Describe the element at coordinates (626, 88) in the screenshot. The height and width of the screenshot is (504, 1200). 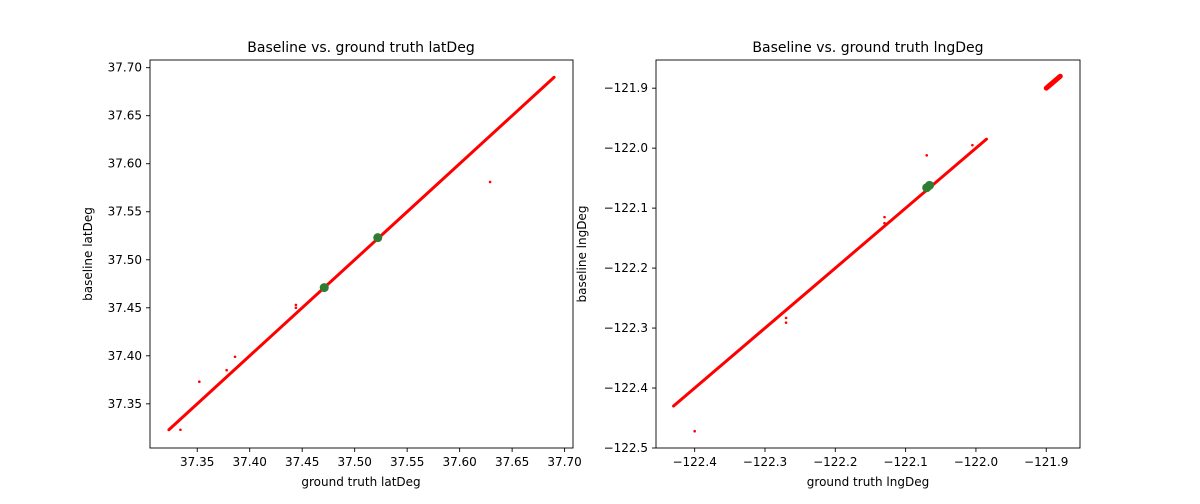
I see `lng-y-tick-label: −121.9` at that location.